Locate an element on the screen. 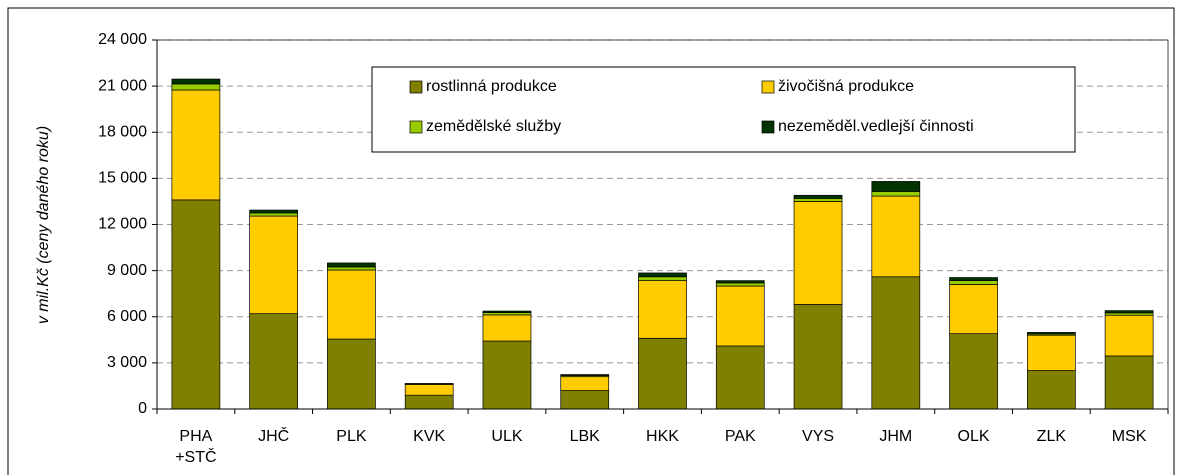  legend-label: nezeměděl.vedlejší činnosti is located at coordinates (876, 126).